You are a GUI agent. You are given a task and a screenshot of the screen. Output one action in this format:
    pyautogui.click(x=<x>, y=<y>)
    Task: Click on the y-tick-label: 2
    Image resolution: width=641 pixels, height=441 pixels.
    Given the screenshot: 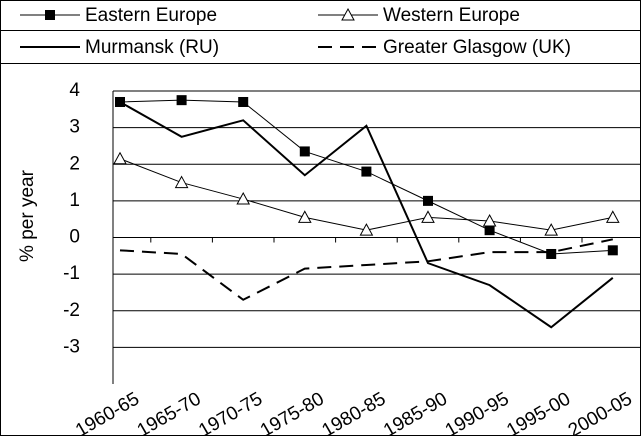 What is the action you would take?
    pyautogui.click(x=74, y=163)
    